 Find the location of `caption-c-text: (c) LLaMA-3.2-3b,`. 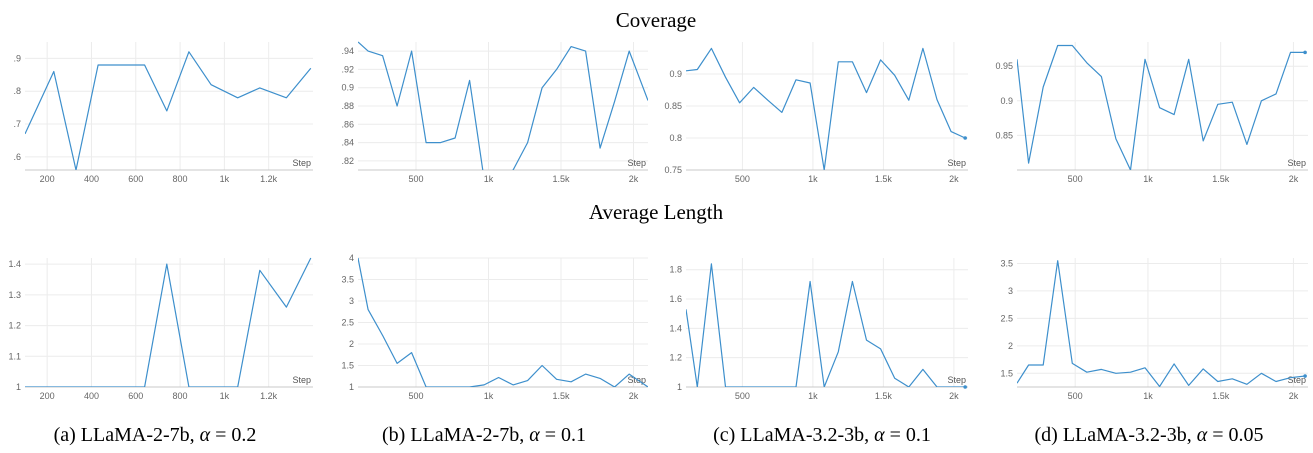

caption-c-text: (c) LLaMA-3.2-3b, is located at coordinates (793, 435).